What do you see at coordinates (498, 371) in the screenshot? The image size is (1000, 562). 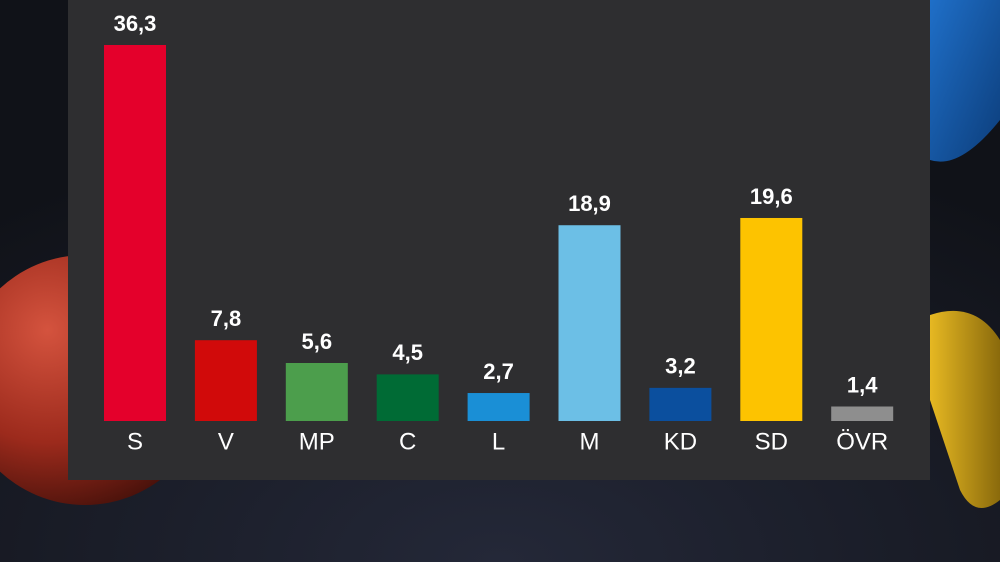 I see `value-label: 2,7` at bounding box center [498, 371].